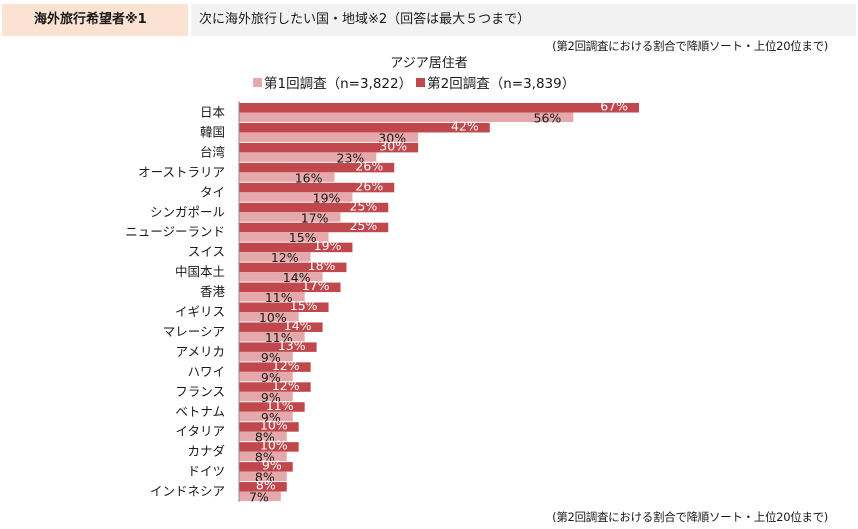 The image size is (858, 529). Describe the element at coordinates (206, 371) in the screenshot. I see `category-label-13: ハワイ` at that location.